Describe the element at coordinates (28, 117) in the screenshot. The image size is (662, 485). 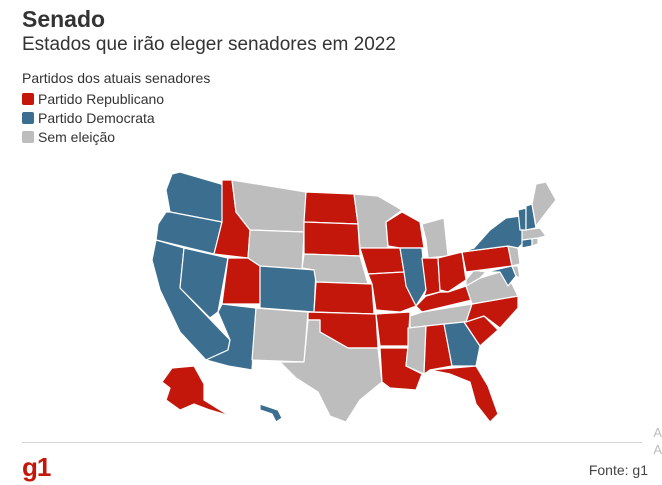
I see `legend-swatch-democrat` at that location.